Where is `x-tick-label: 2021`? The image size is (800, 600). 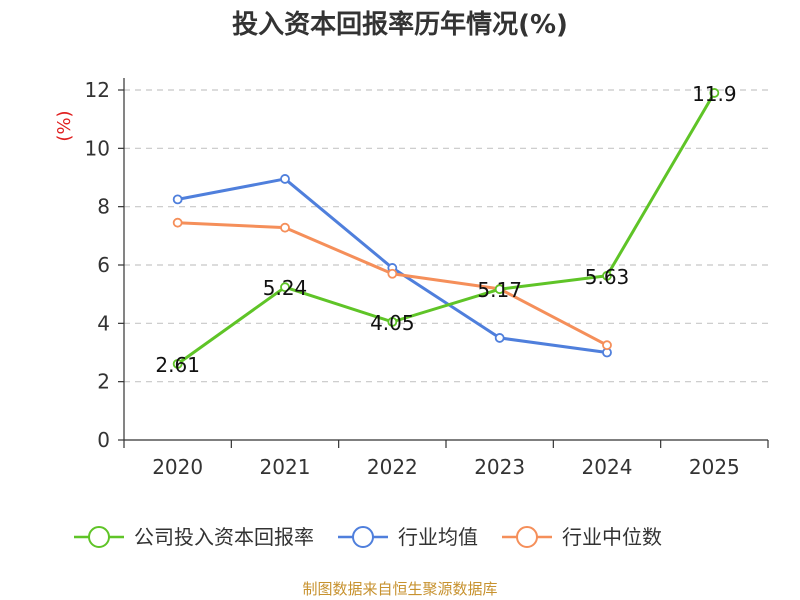
x-tick-label: 2021 is located at coordinates (285, 467).